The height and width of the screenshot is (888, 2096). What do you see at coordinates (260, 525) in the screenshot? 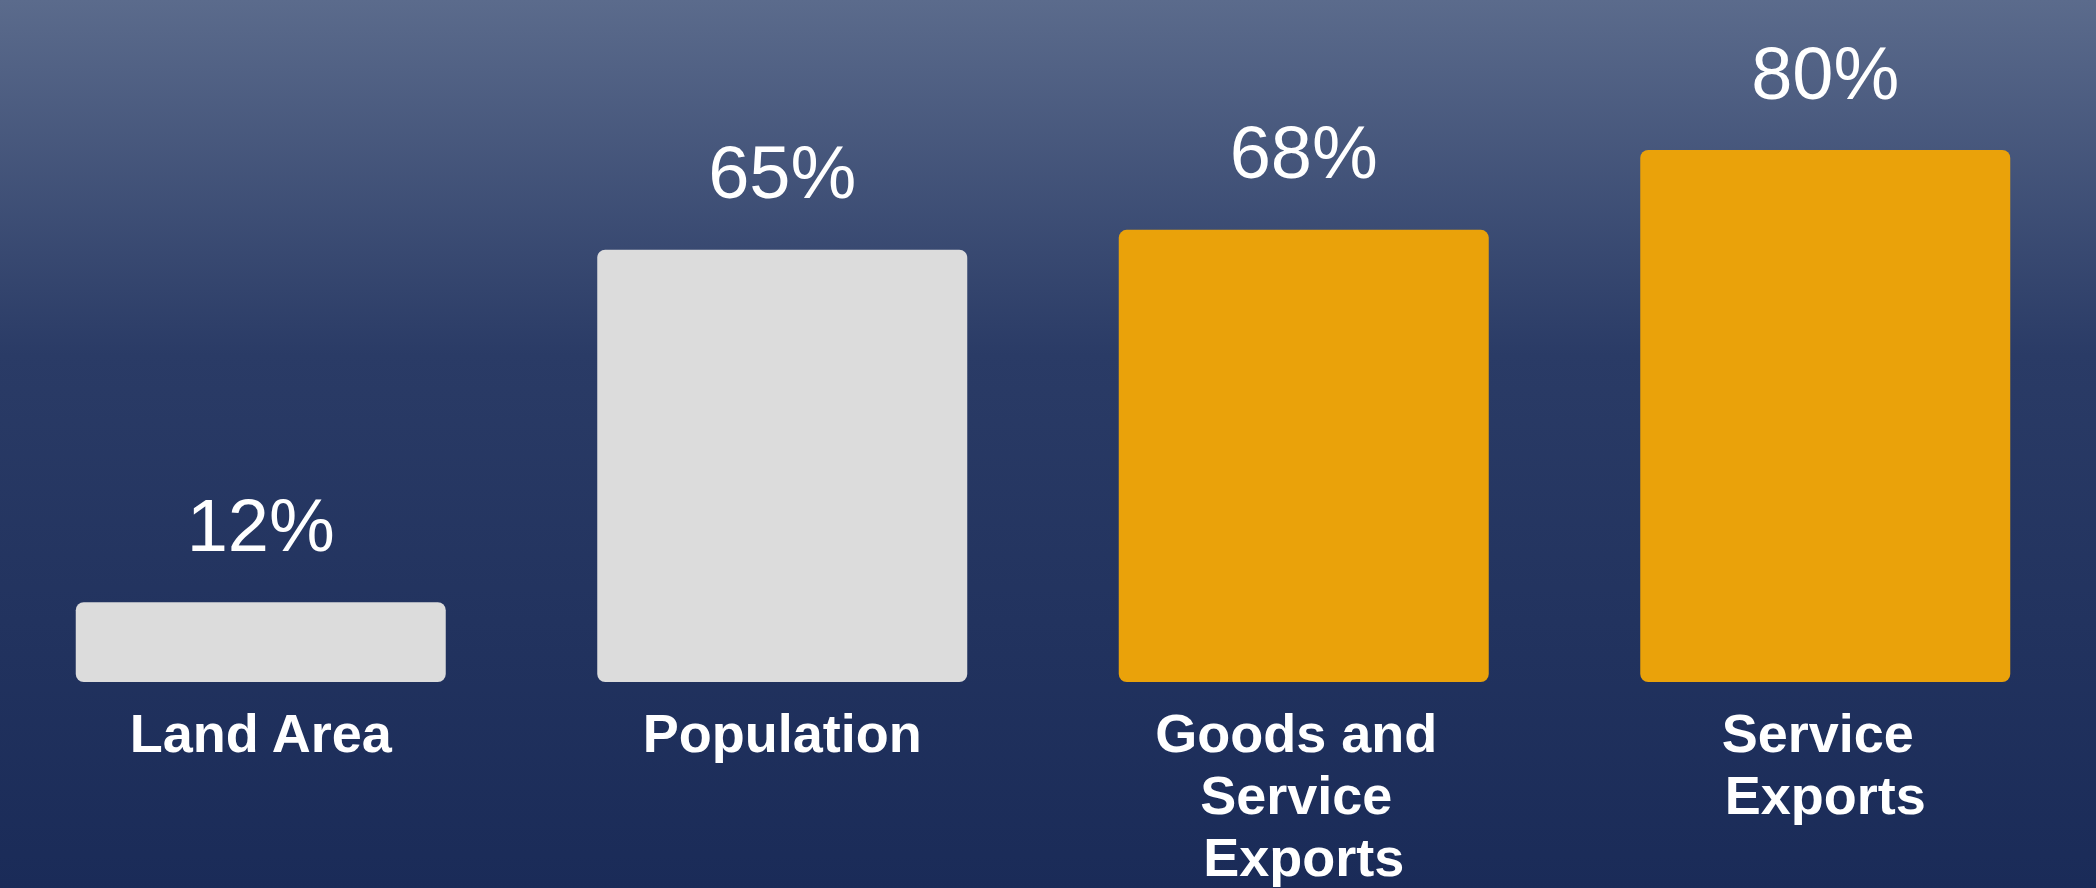
I see `data-label: 12%` at bounding box center [260, 525].